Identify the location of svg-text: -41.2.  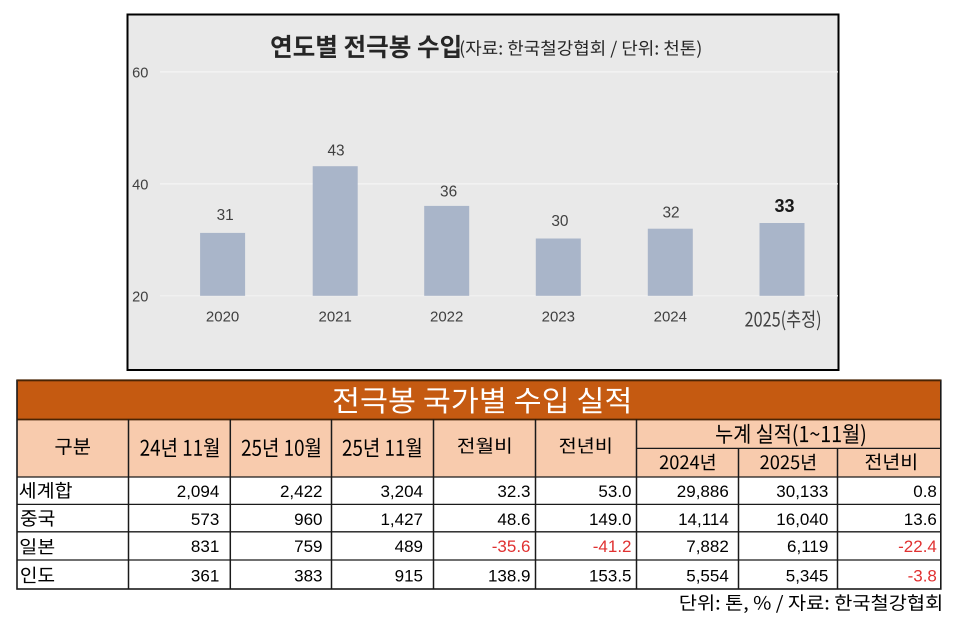
(612, 546).